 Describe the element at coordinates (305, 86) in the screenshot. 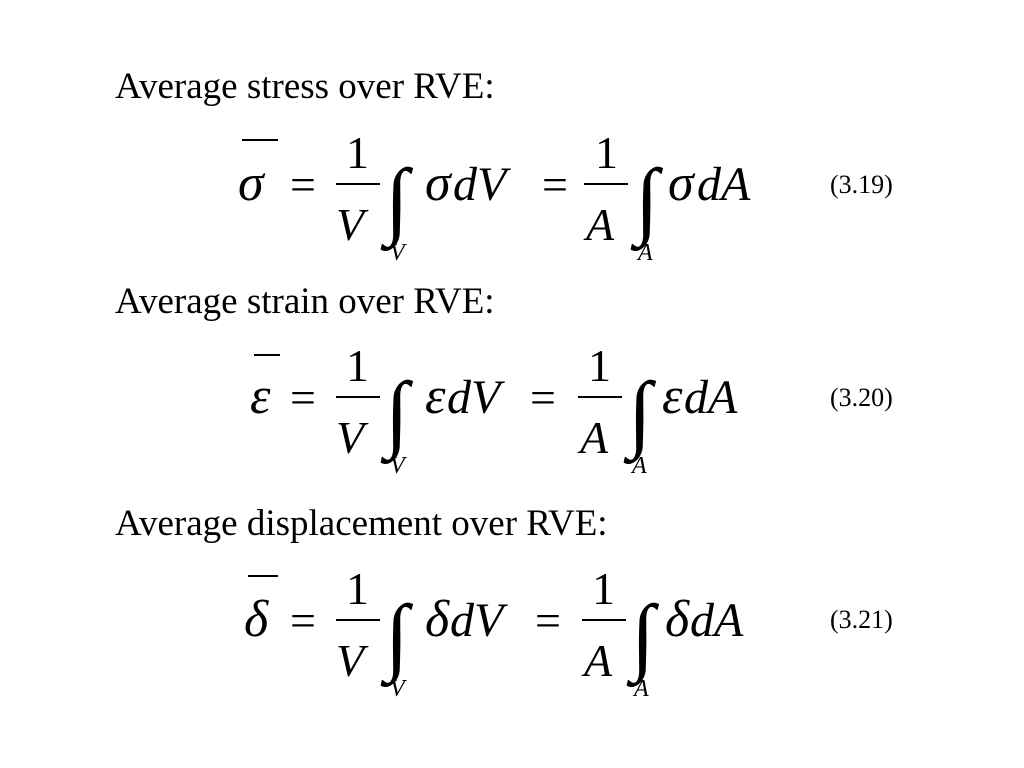

I see `stress-heading: Average stress over RVE:` at that location.